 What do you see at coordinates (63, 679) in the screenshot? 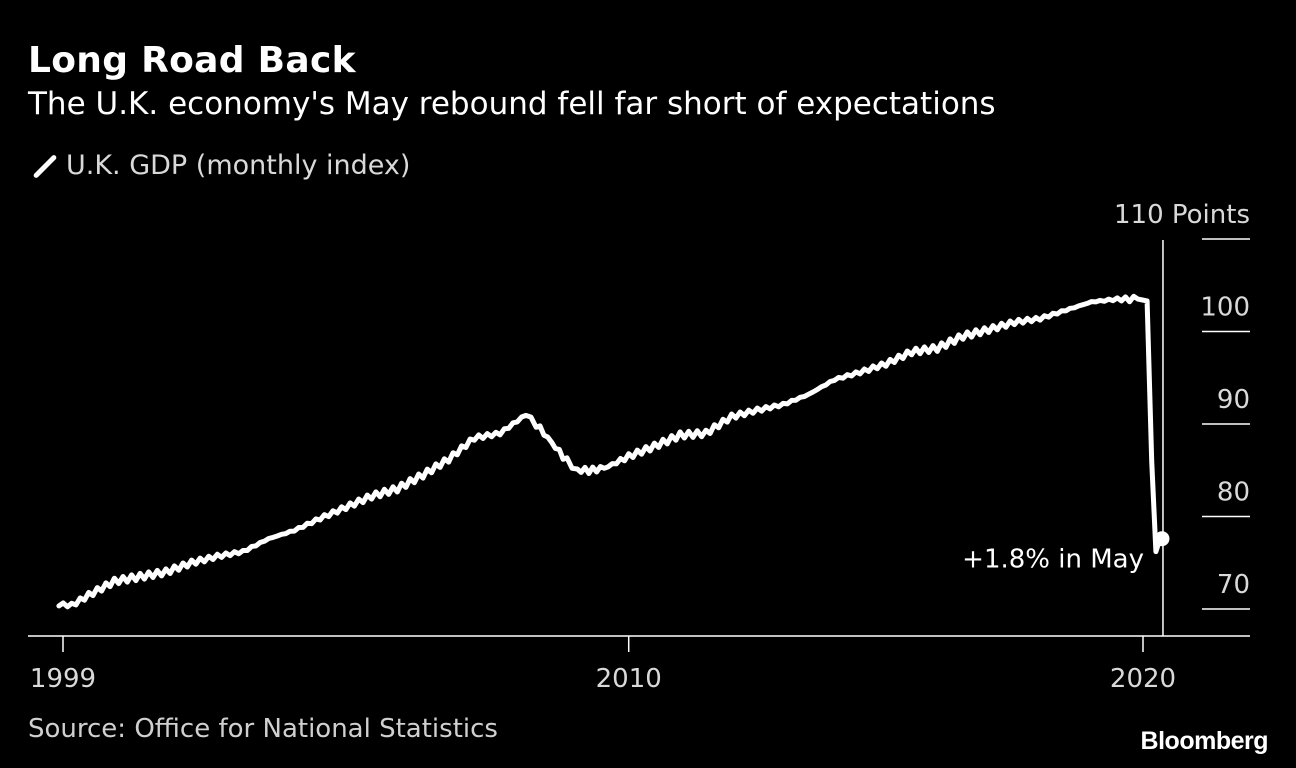
I see `x-tick-label: 1999` at bounding box center [63, 679].